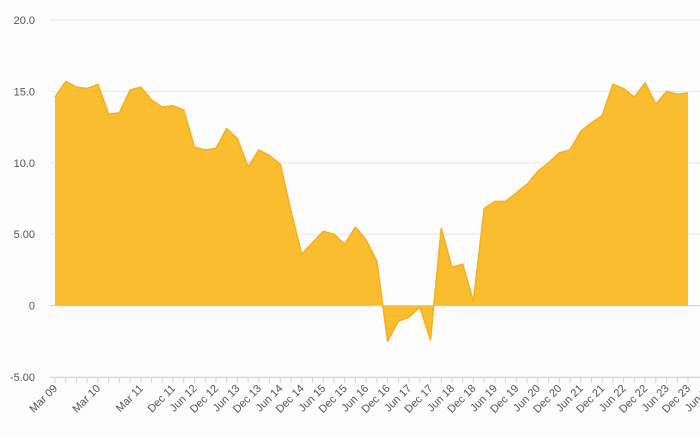 The width and height of the screenshot is (700, 438). What do you see at coordinates (86, 399) in the screenshot?
I see `x-tick-label: Mar 10` at bounding box center [86, 399].